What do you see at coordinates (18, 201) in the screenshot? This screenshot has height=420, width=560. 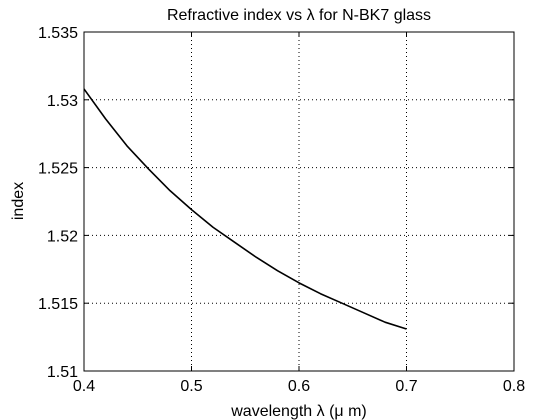 I see `y-axis-label: index` at bounding box center [18, 201].